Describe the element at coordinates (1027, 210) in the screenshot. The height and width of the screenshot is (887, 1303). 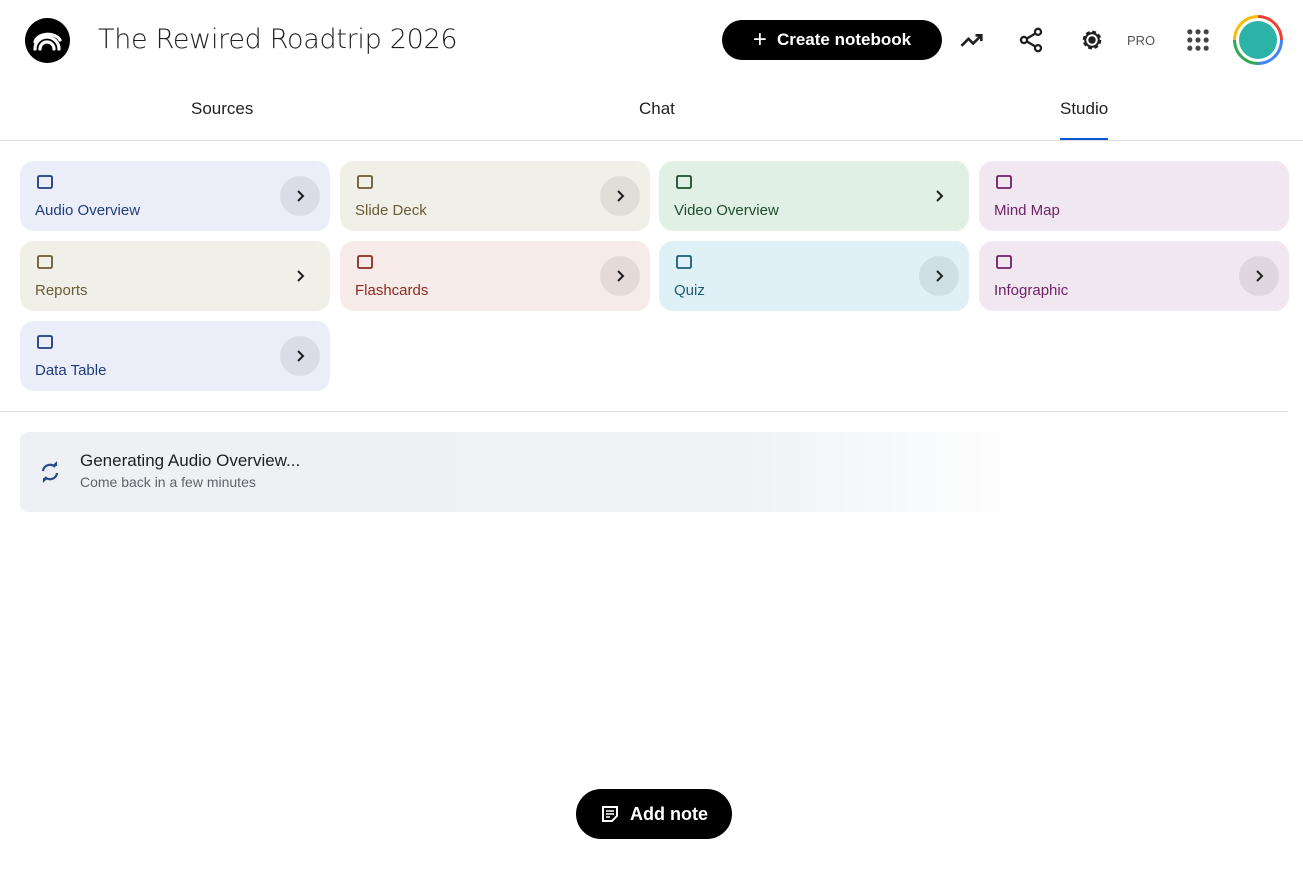
I see `studio-card-label: Mind Map` at that location.